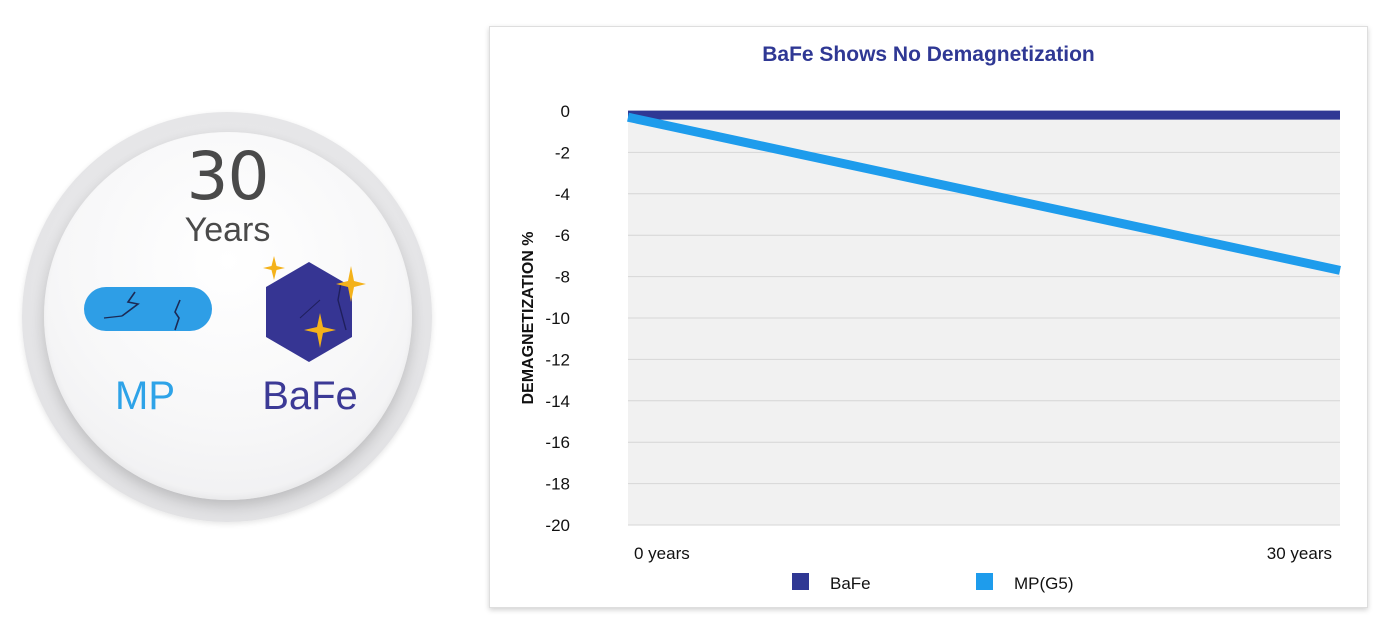 This screenshot has width=1386, height=627. I want to click on y-tick-label: -10, so click(557, 318).